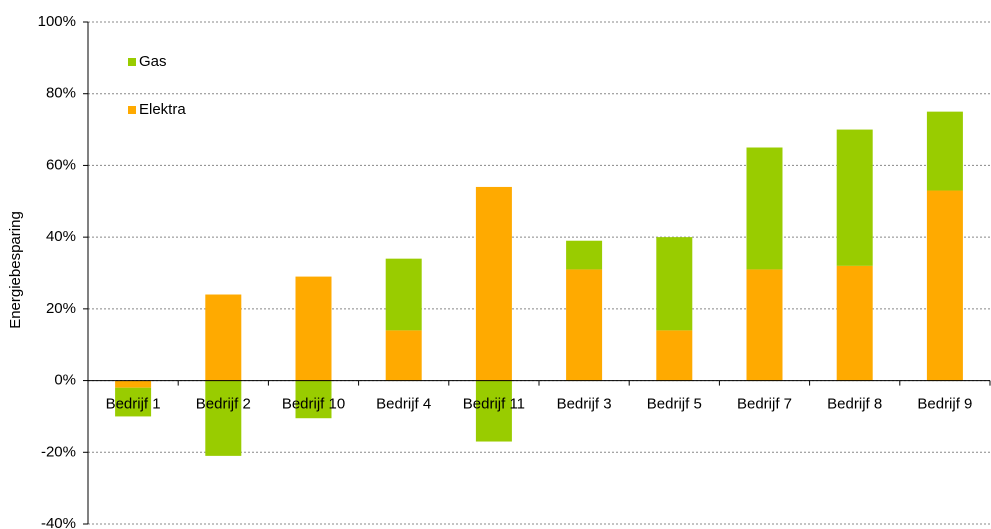 The width and height of the screenshot is (991, 529). I want to click on y-tick-label: 20%, so click(61, 308).